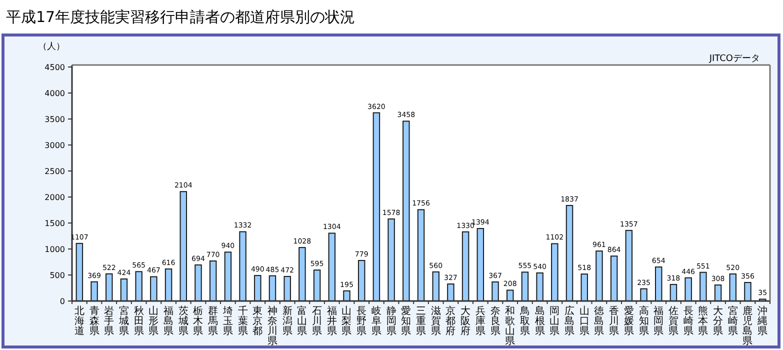  Describe the element at coordinates (703, 321) in the screenshot. I see `x-tick-label: 熊本県` at that location.